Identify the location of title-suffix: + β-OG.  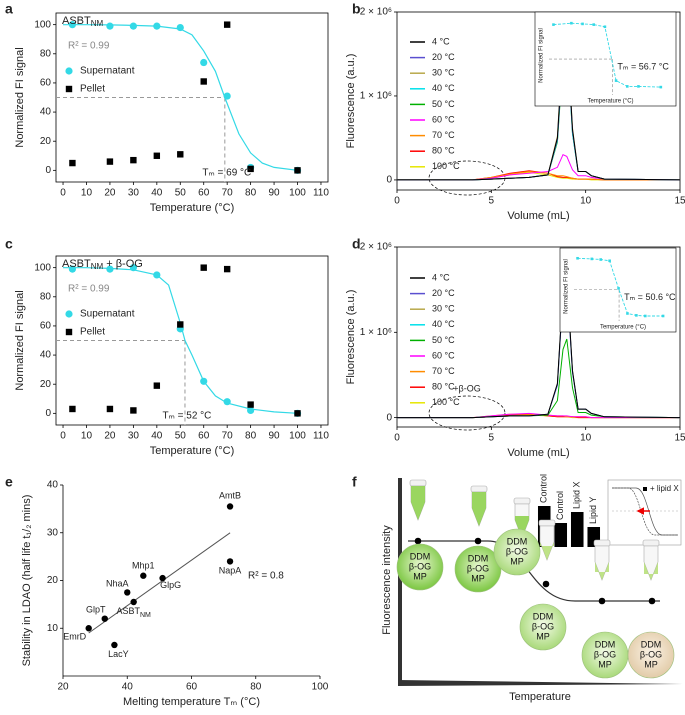
(123, 264).